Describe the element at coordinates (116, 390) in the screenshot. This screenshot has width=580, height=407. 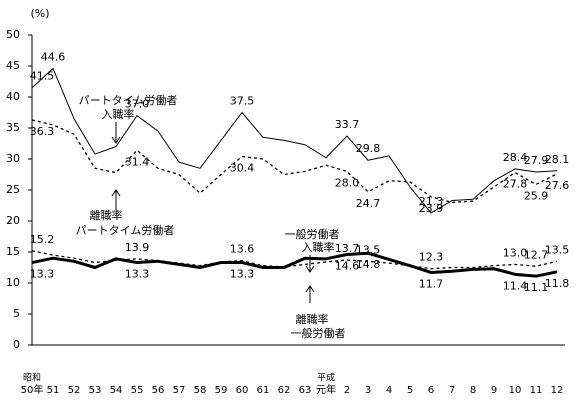
I see `x-tick-label: 54` at that location.